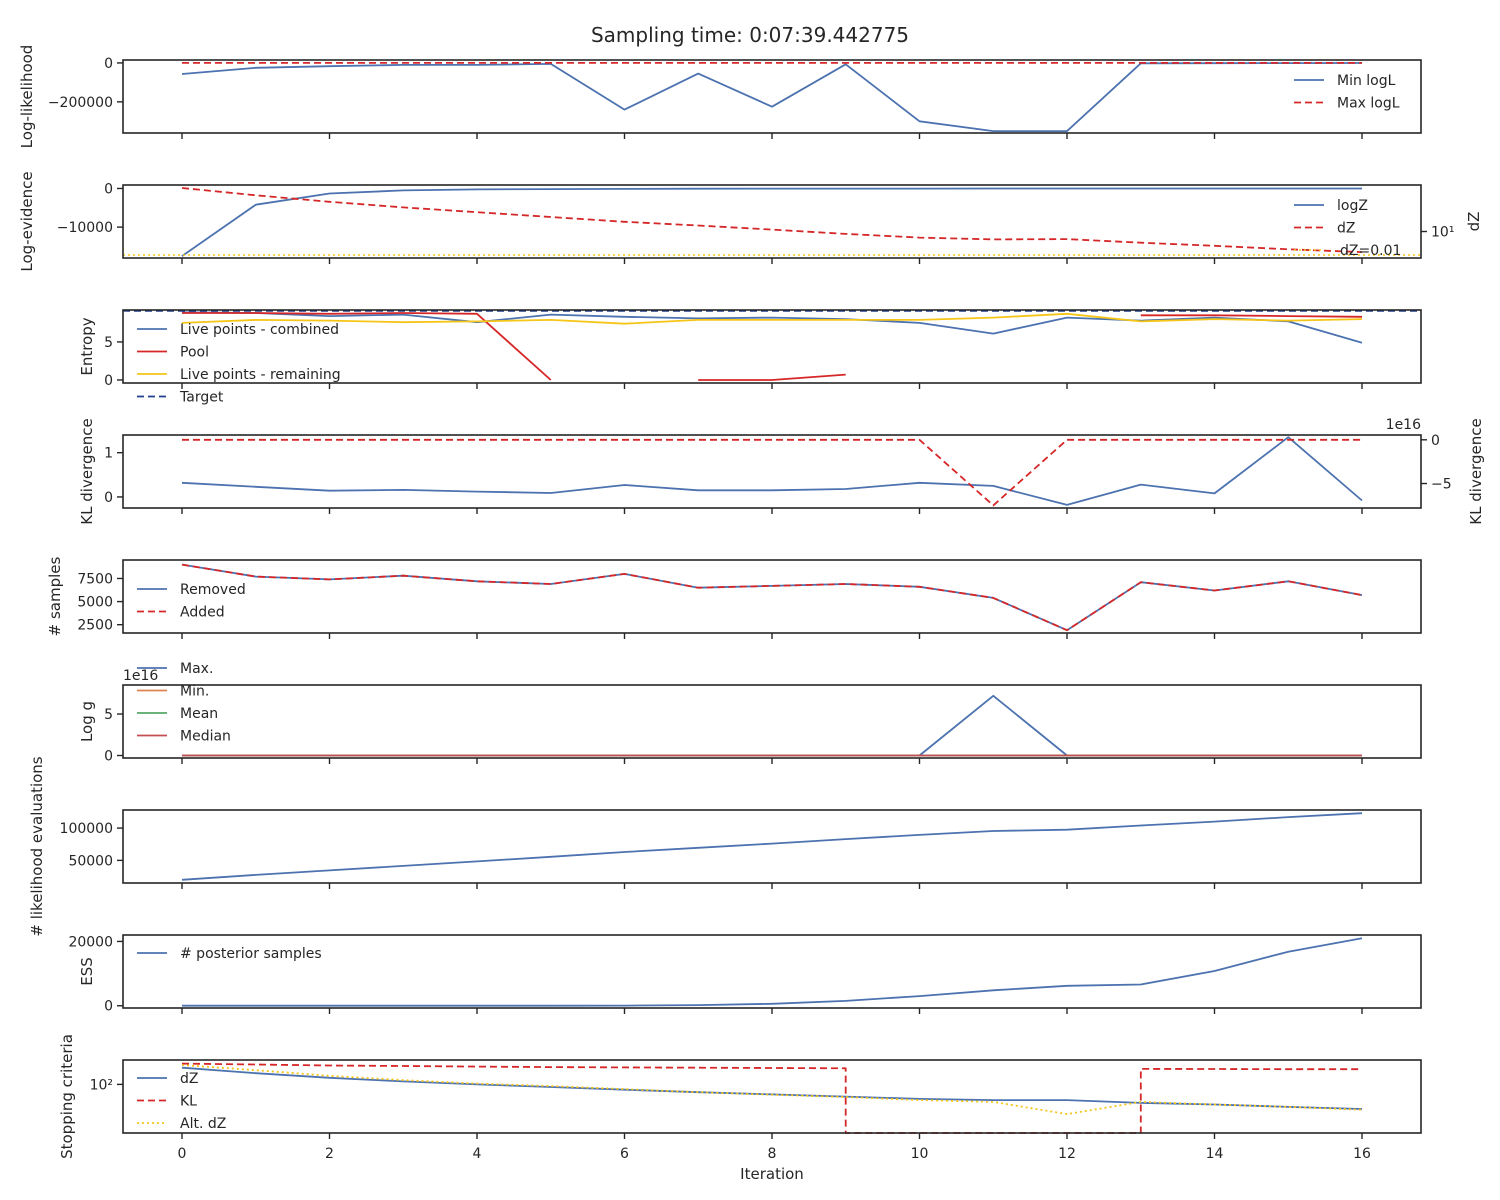  Describe the element at coordinates (87, 471) in the screenshot. I see `y-axis-label: KL divergence` at that location.